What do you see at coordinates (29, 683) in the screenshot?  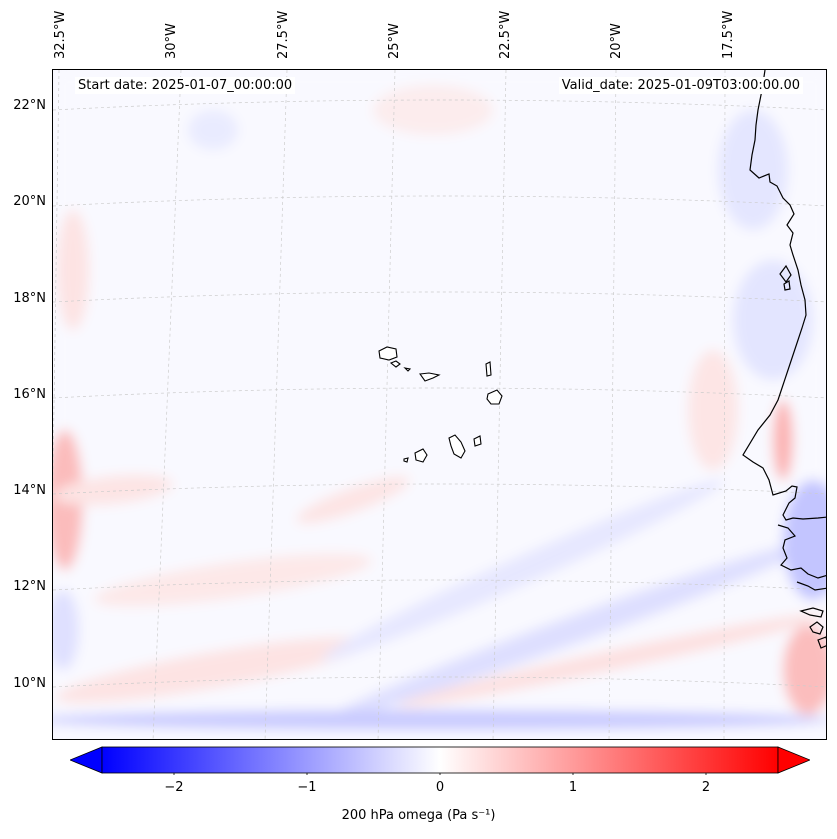 I see `lat-label-10n: 10°N` at bounding box center [29, 683].